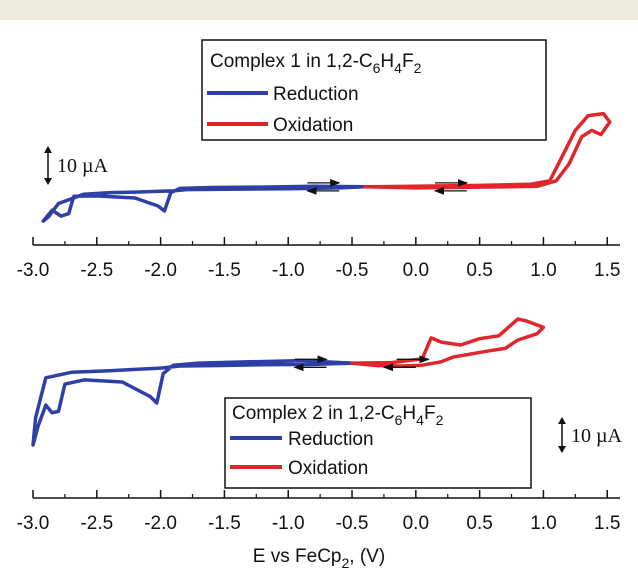 This screenshot has height=574, width=638. I want to click on bottom-reduction-curve, so click(192, 402).